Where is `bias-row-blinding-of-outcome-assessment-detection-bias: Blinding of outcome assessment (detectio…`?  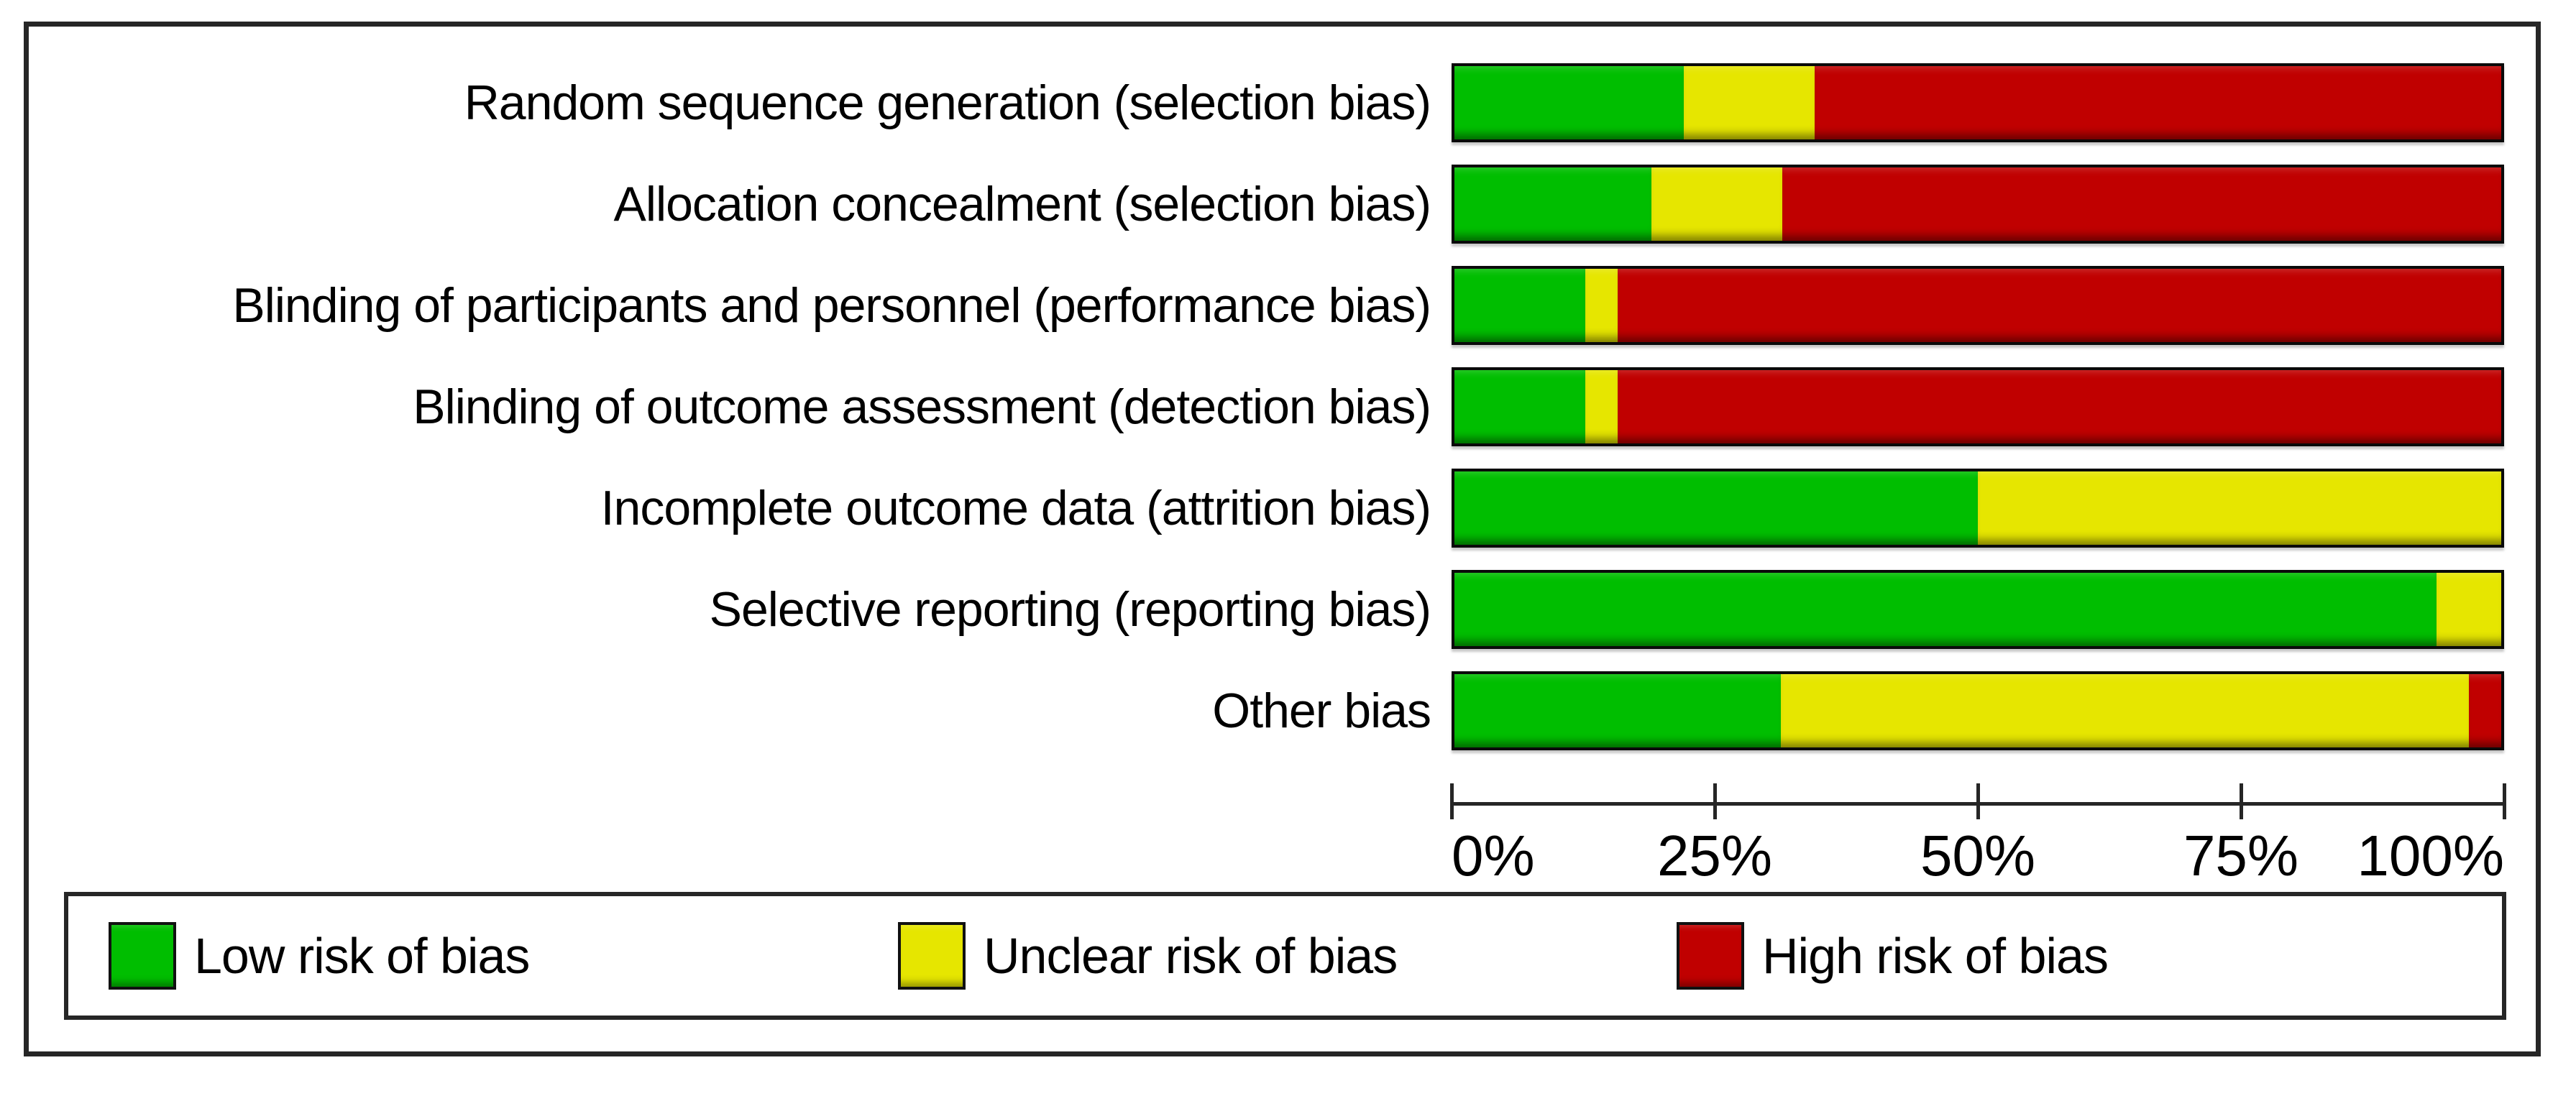 bias-row-blinding-of-outcome-assessment-detection-bias: Blinding of outcome assessment (detectio… is located at coordinates (1282, 407).